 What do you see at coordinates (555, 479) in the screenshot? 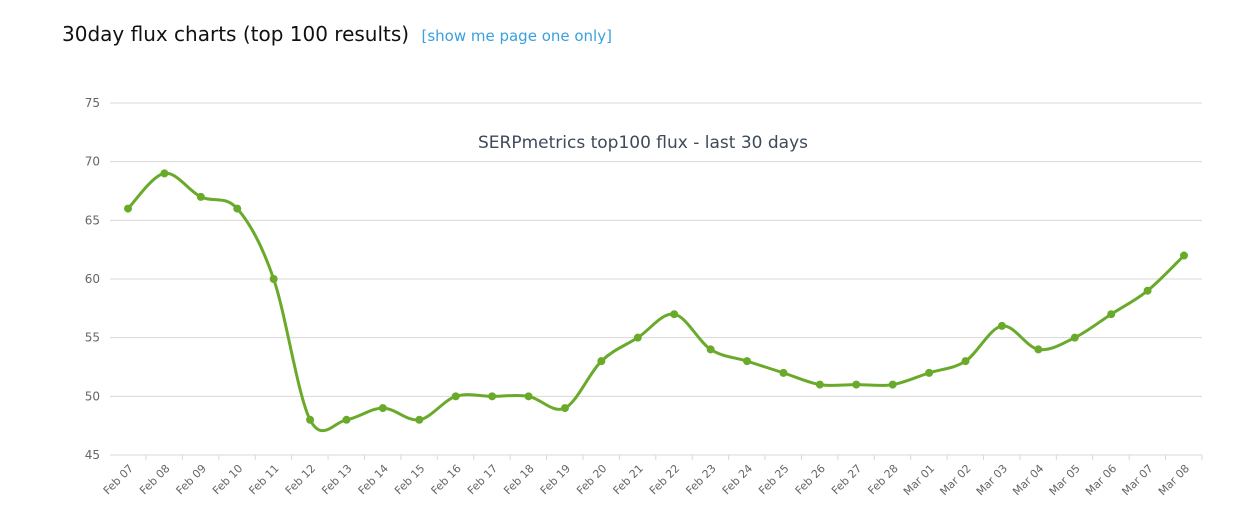
I see `x-tick-label: Feb 19` at bounding box center [555, 479].